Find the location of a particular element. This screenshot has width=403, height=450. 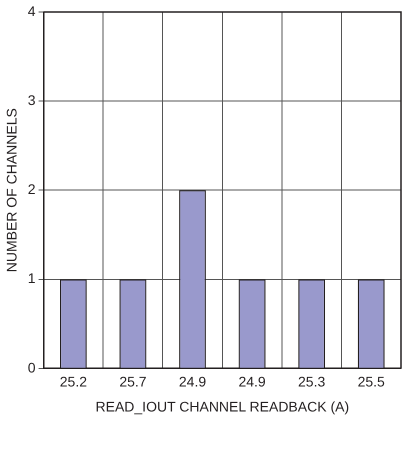

x-tick-label: 25.3 is located at coordinates (312, 382).